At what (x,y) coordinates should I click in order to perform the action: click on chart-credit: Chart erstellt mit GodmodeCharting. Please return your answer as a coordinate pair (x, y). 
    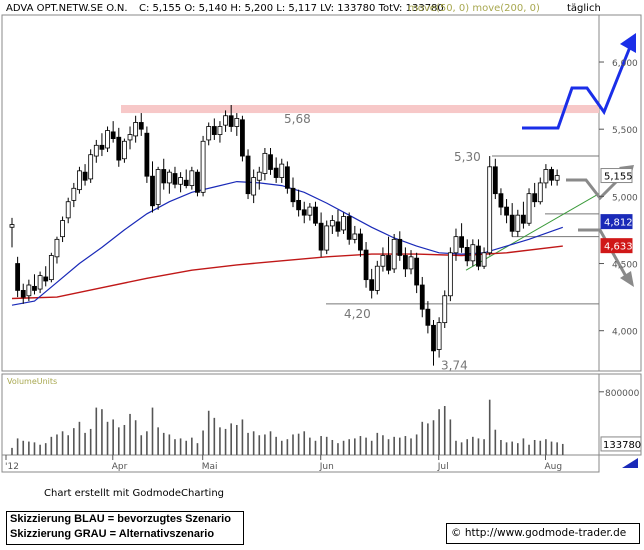
    Looking at the image, I should click on (134, 493).